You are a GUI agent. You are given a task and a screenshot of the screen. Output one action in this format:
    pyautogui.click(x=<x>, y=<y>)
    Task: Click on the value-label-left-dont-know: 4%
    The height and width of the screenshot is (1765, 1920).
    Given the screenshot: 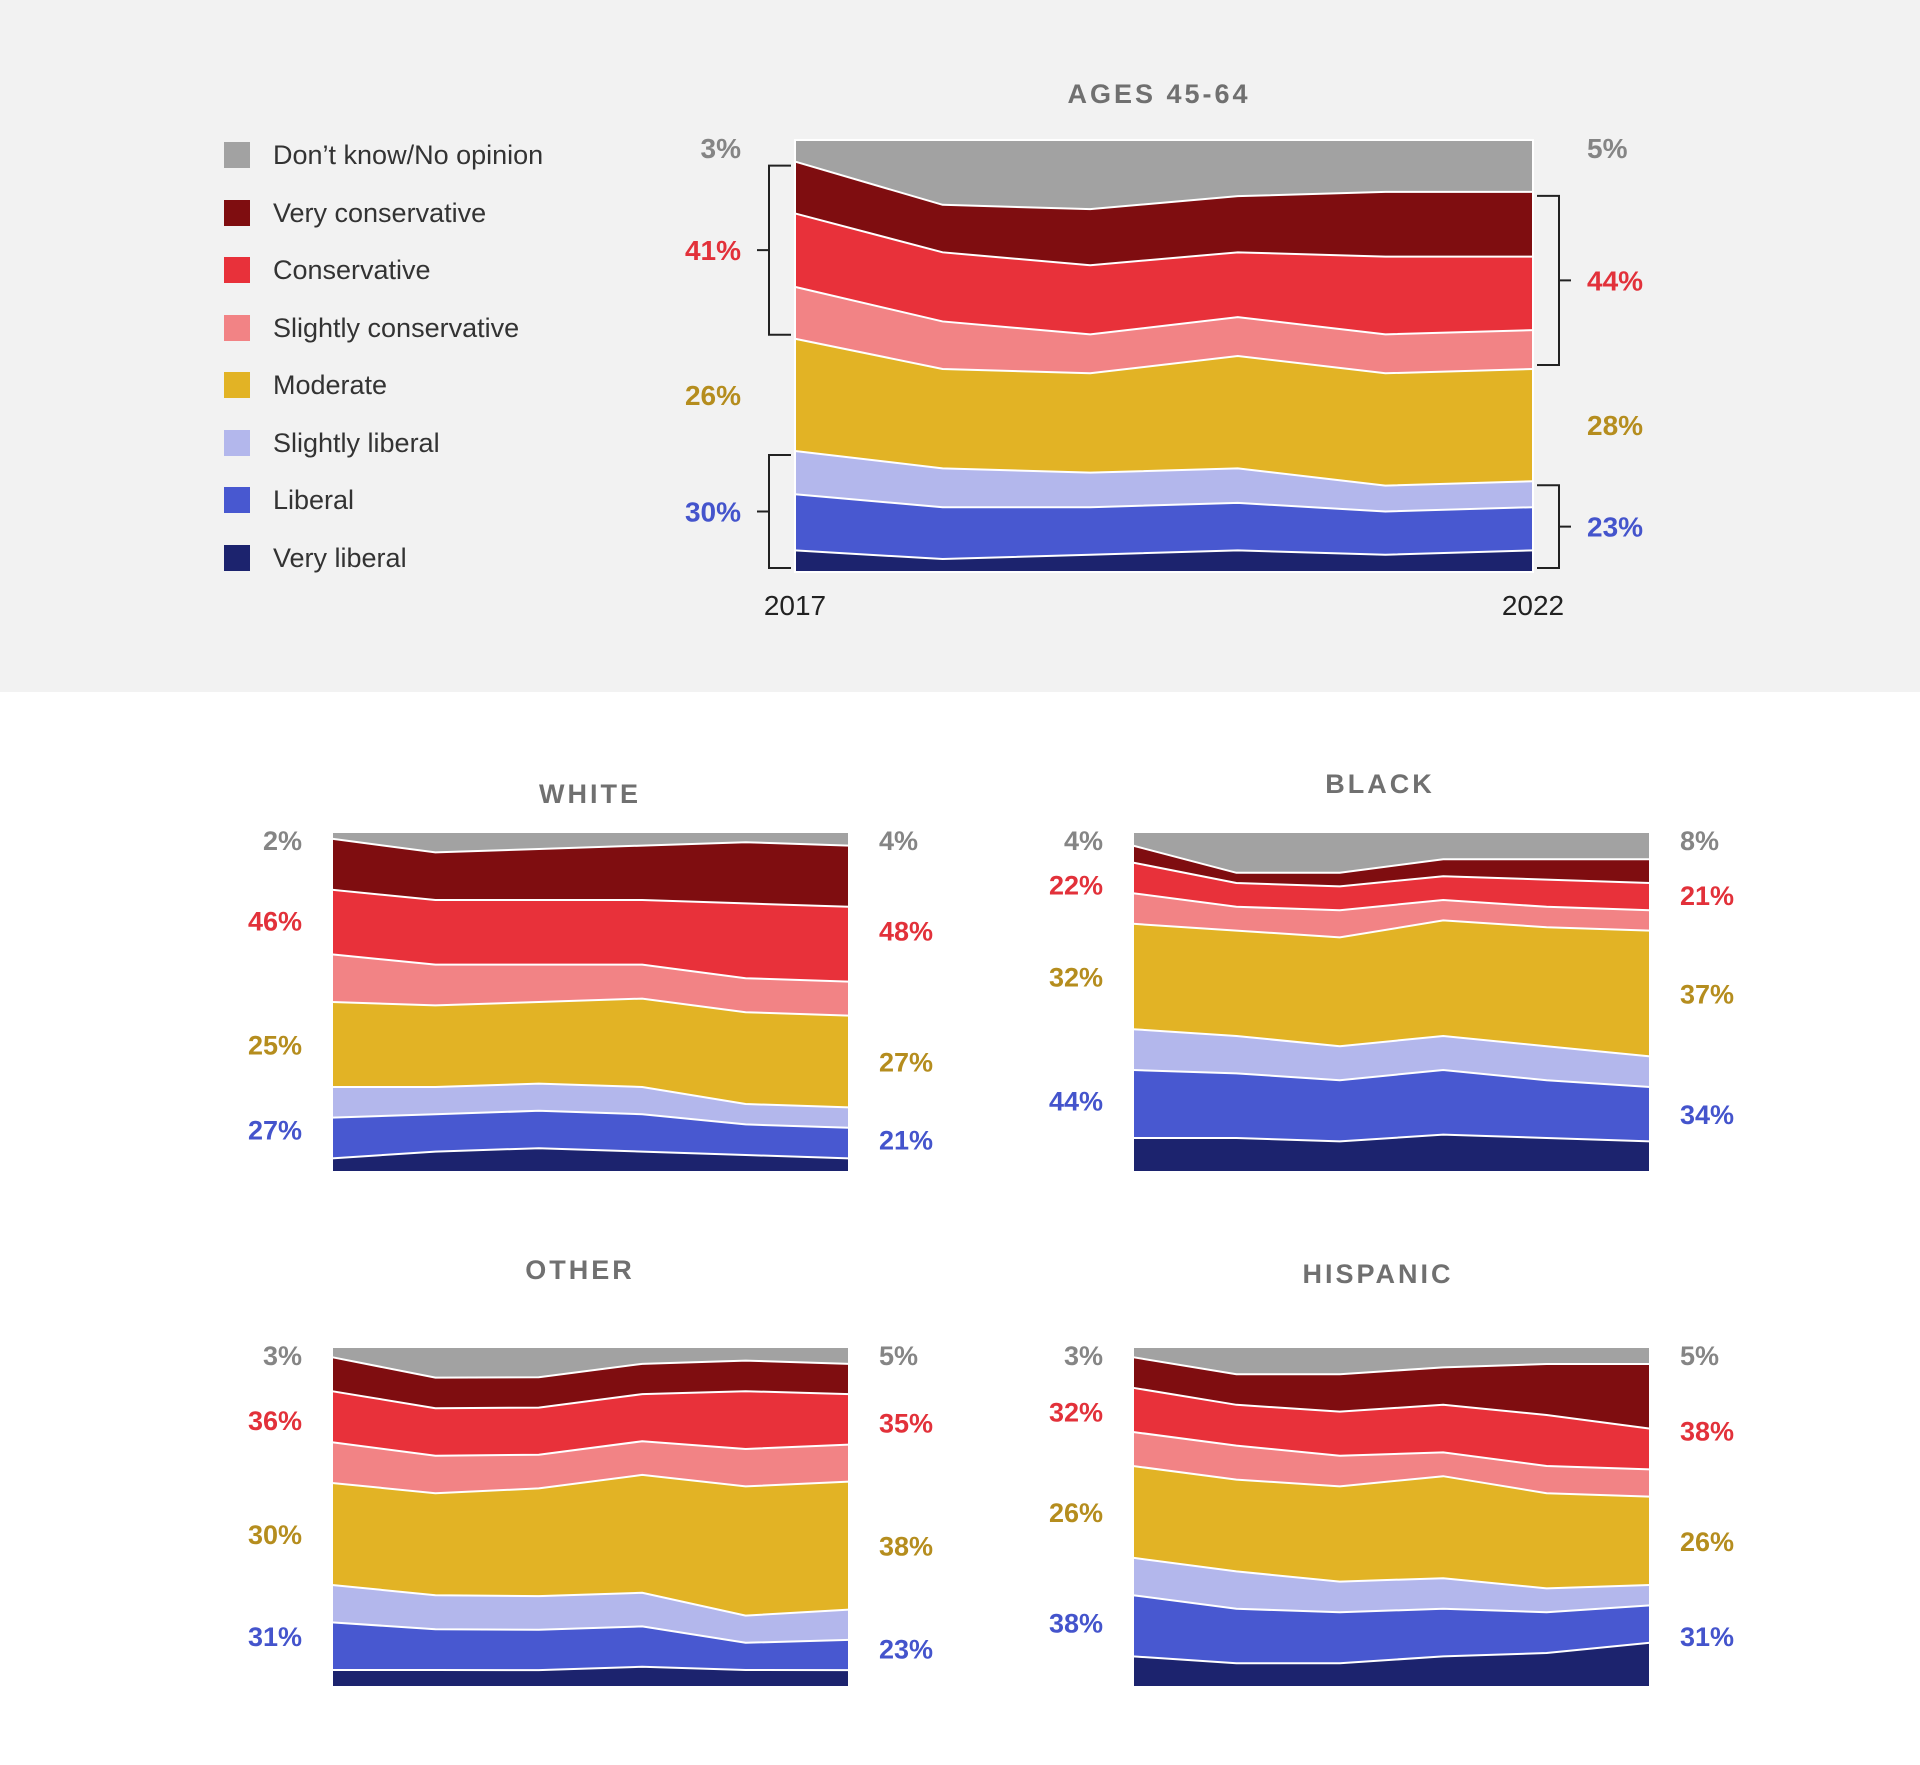 What is the action you would take?
    pyautogui.click(x=1083, y=841)
    